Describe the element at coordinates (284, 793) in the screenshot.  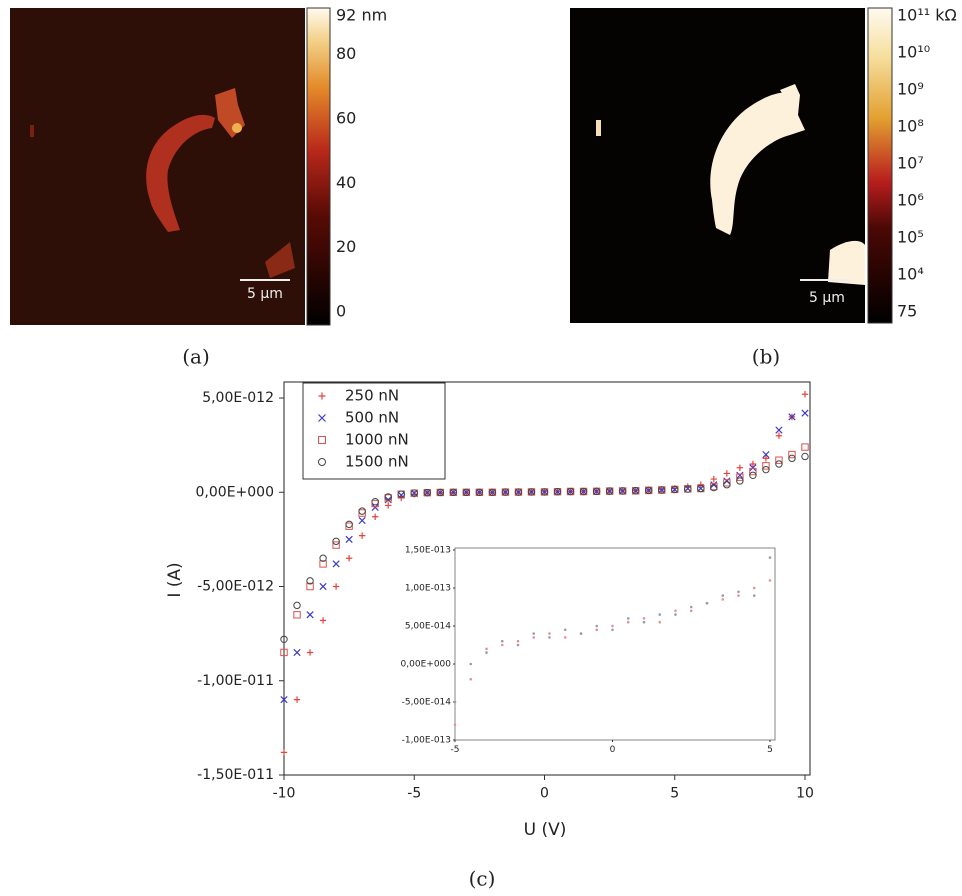
I see `x-tick-label: -10` at that location.